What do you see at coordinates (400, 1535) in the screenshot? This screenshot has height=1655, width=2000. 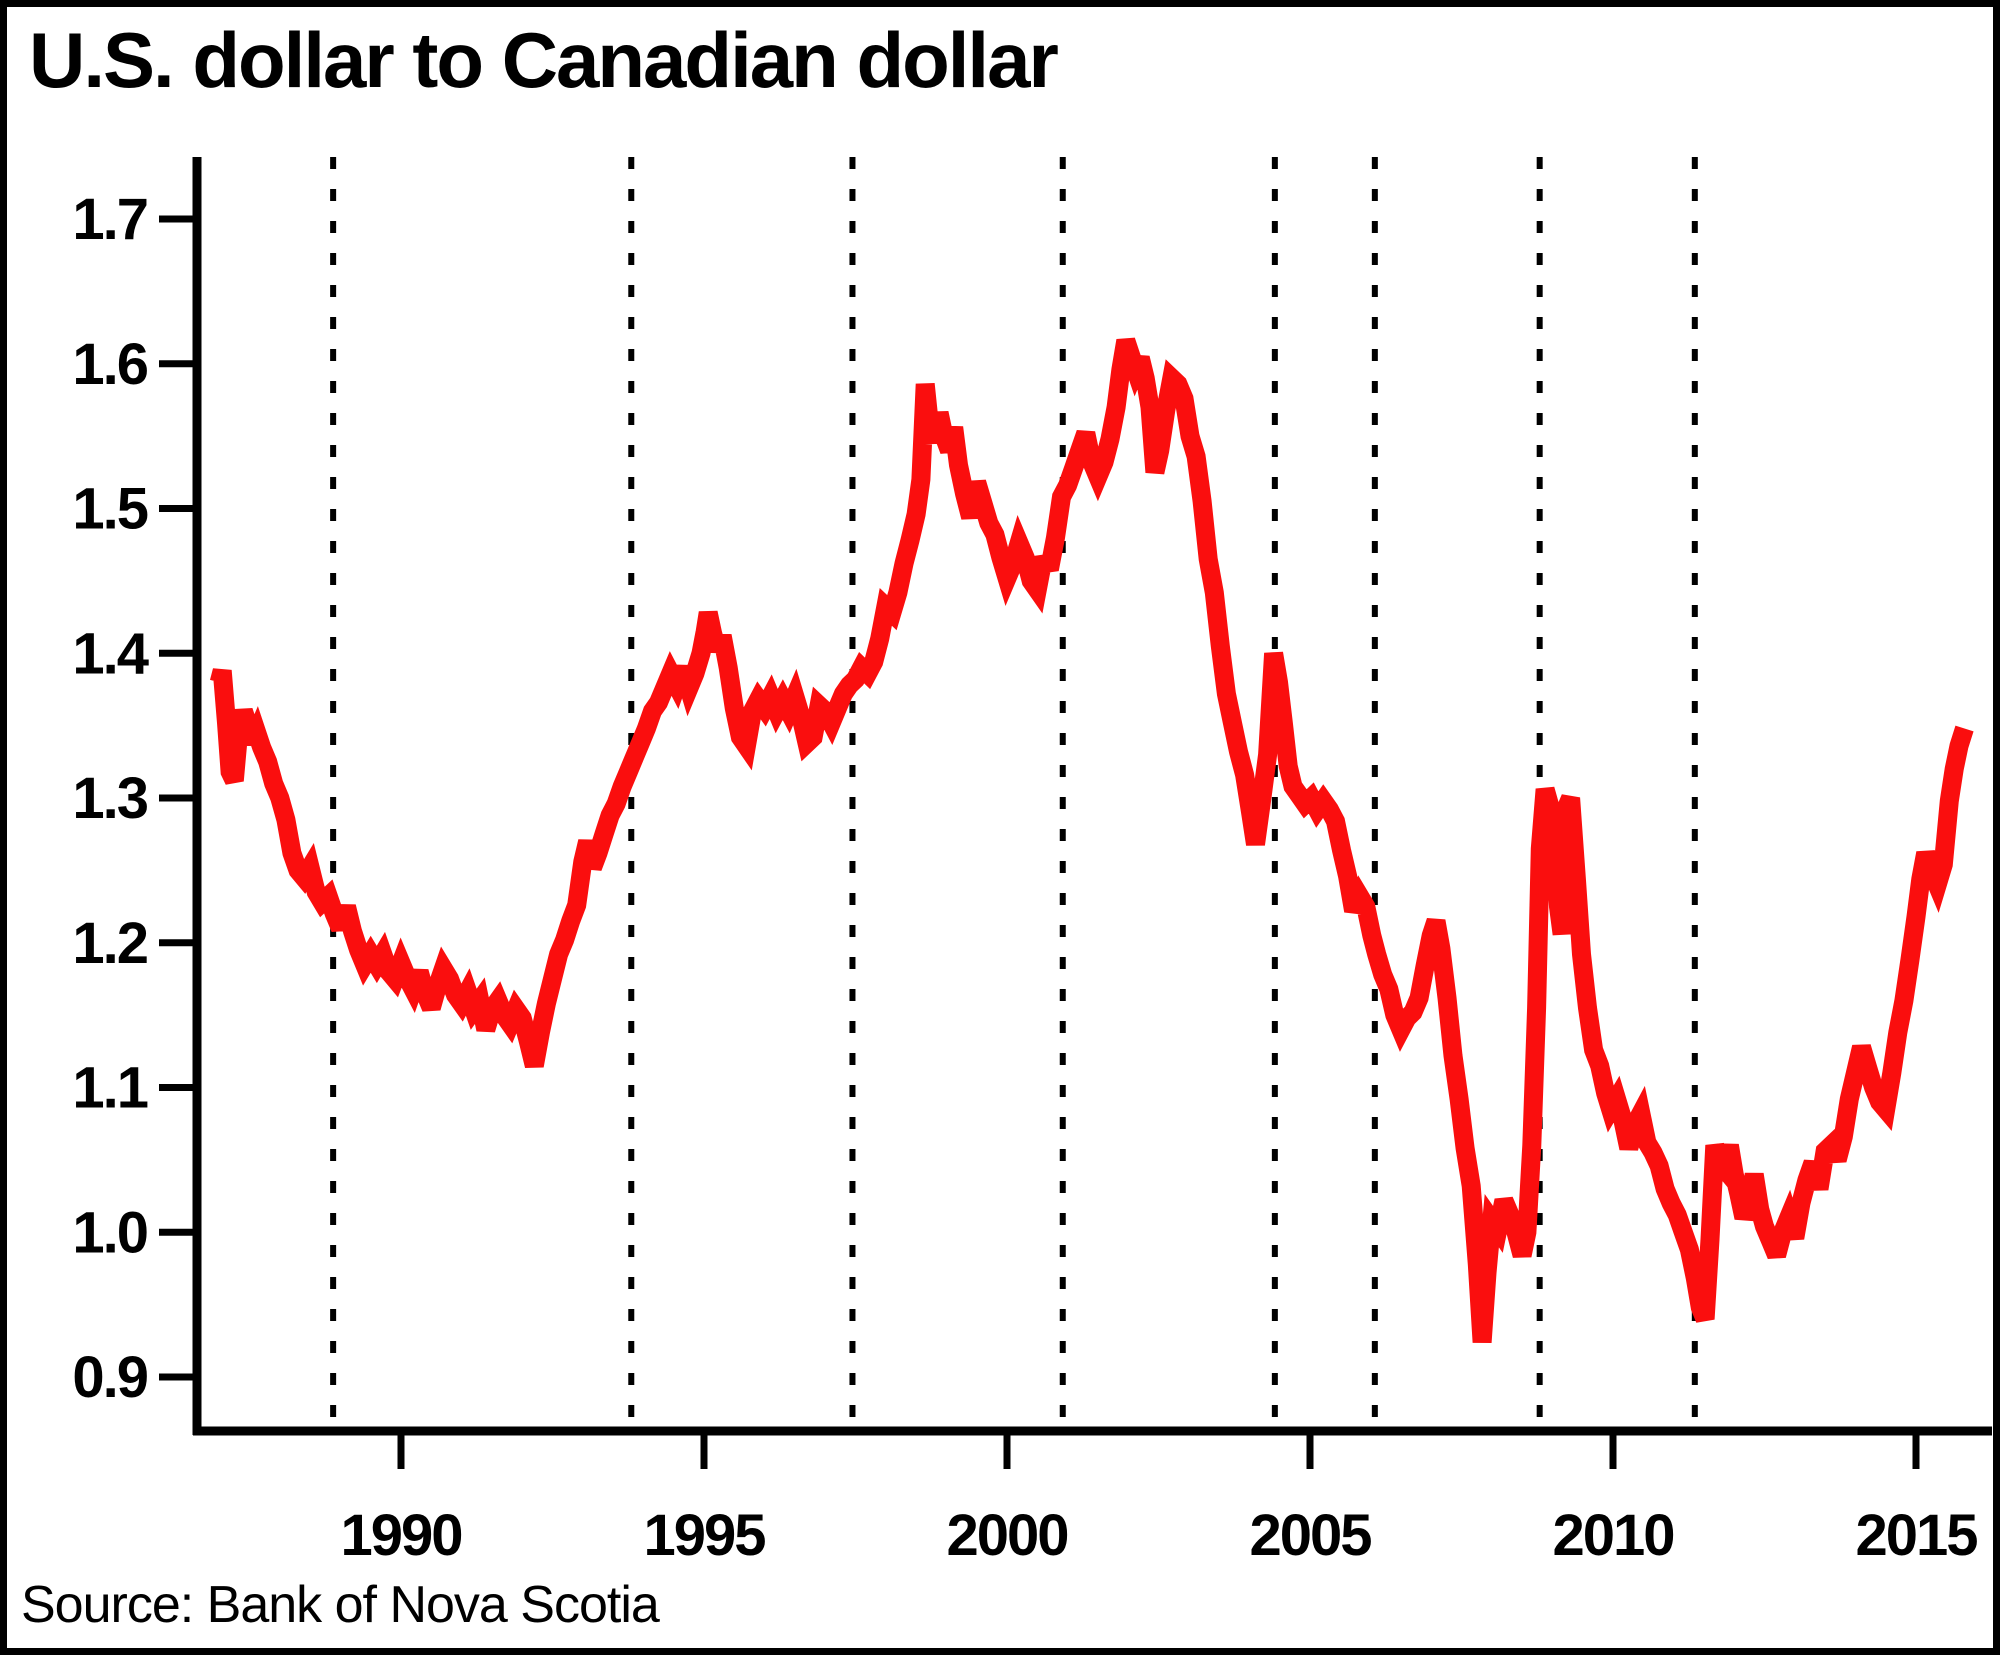 I see `x-tick-label: 1990` at bounding box center [400, 1535].